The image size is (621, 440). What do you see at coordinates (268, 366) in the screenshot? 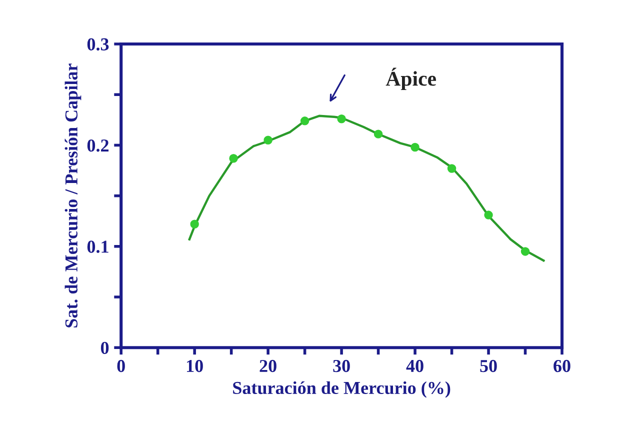
I see `x-tick-label: 20` at bounding box center [268, 366].